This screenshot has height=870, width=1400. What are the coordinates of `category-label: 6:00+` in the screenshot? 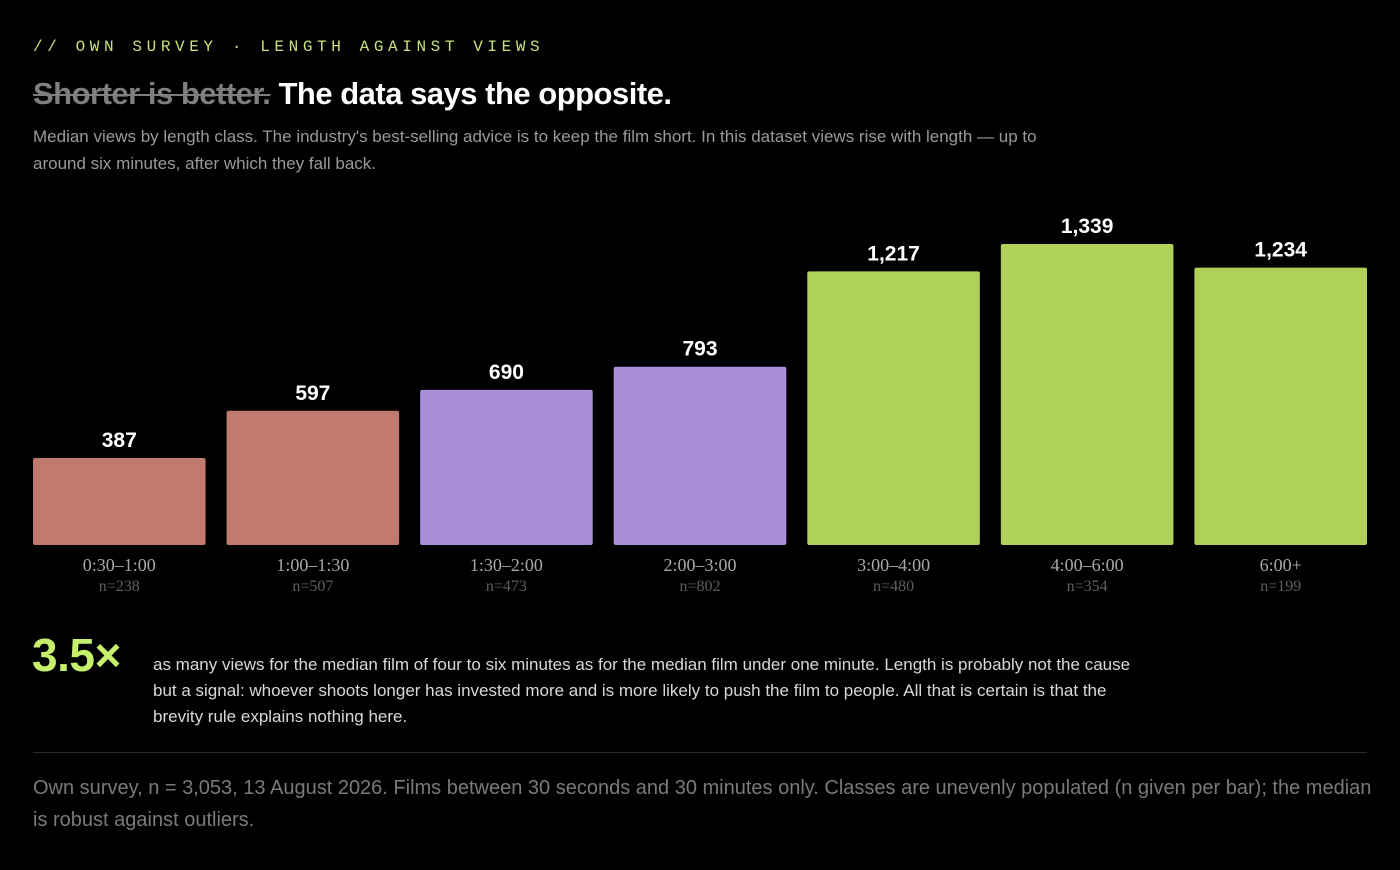 It's located at (1281, 565).